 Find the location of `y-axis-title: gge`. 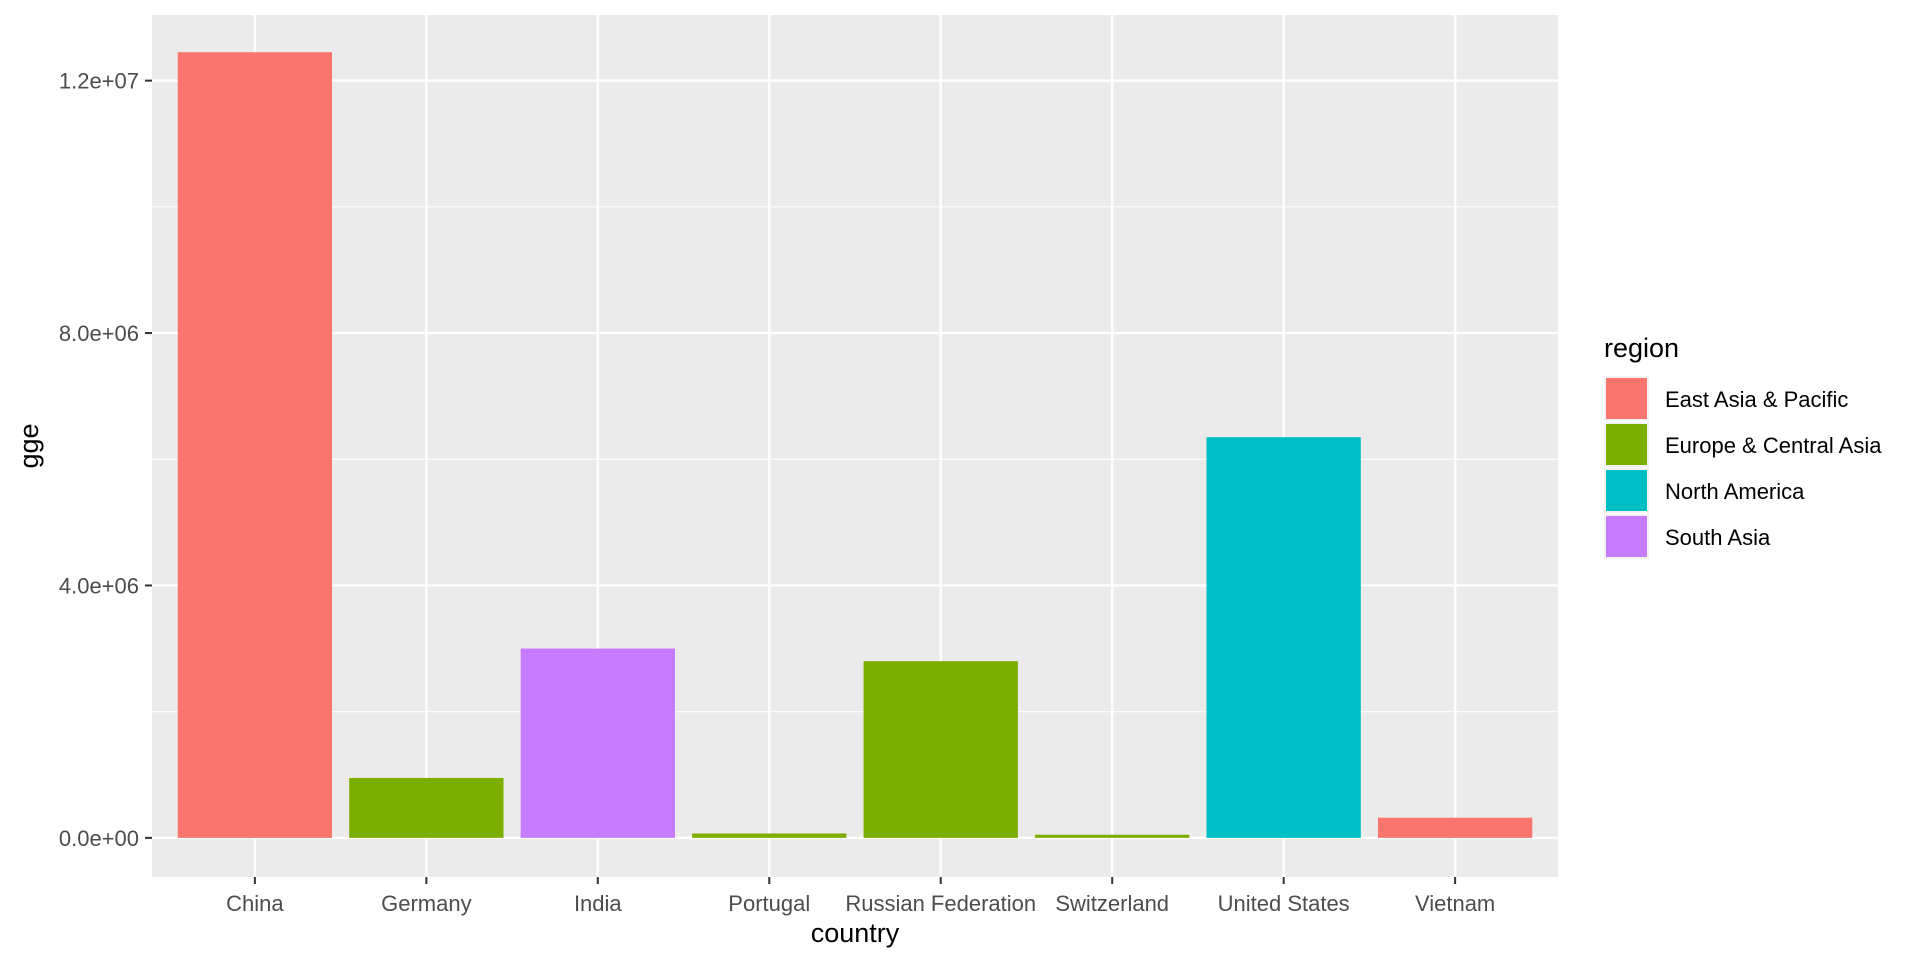

y-axis-title: gge is located at coordinates (29, 445).